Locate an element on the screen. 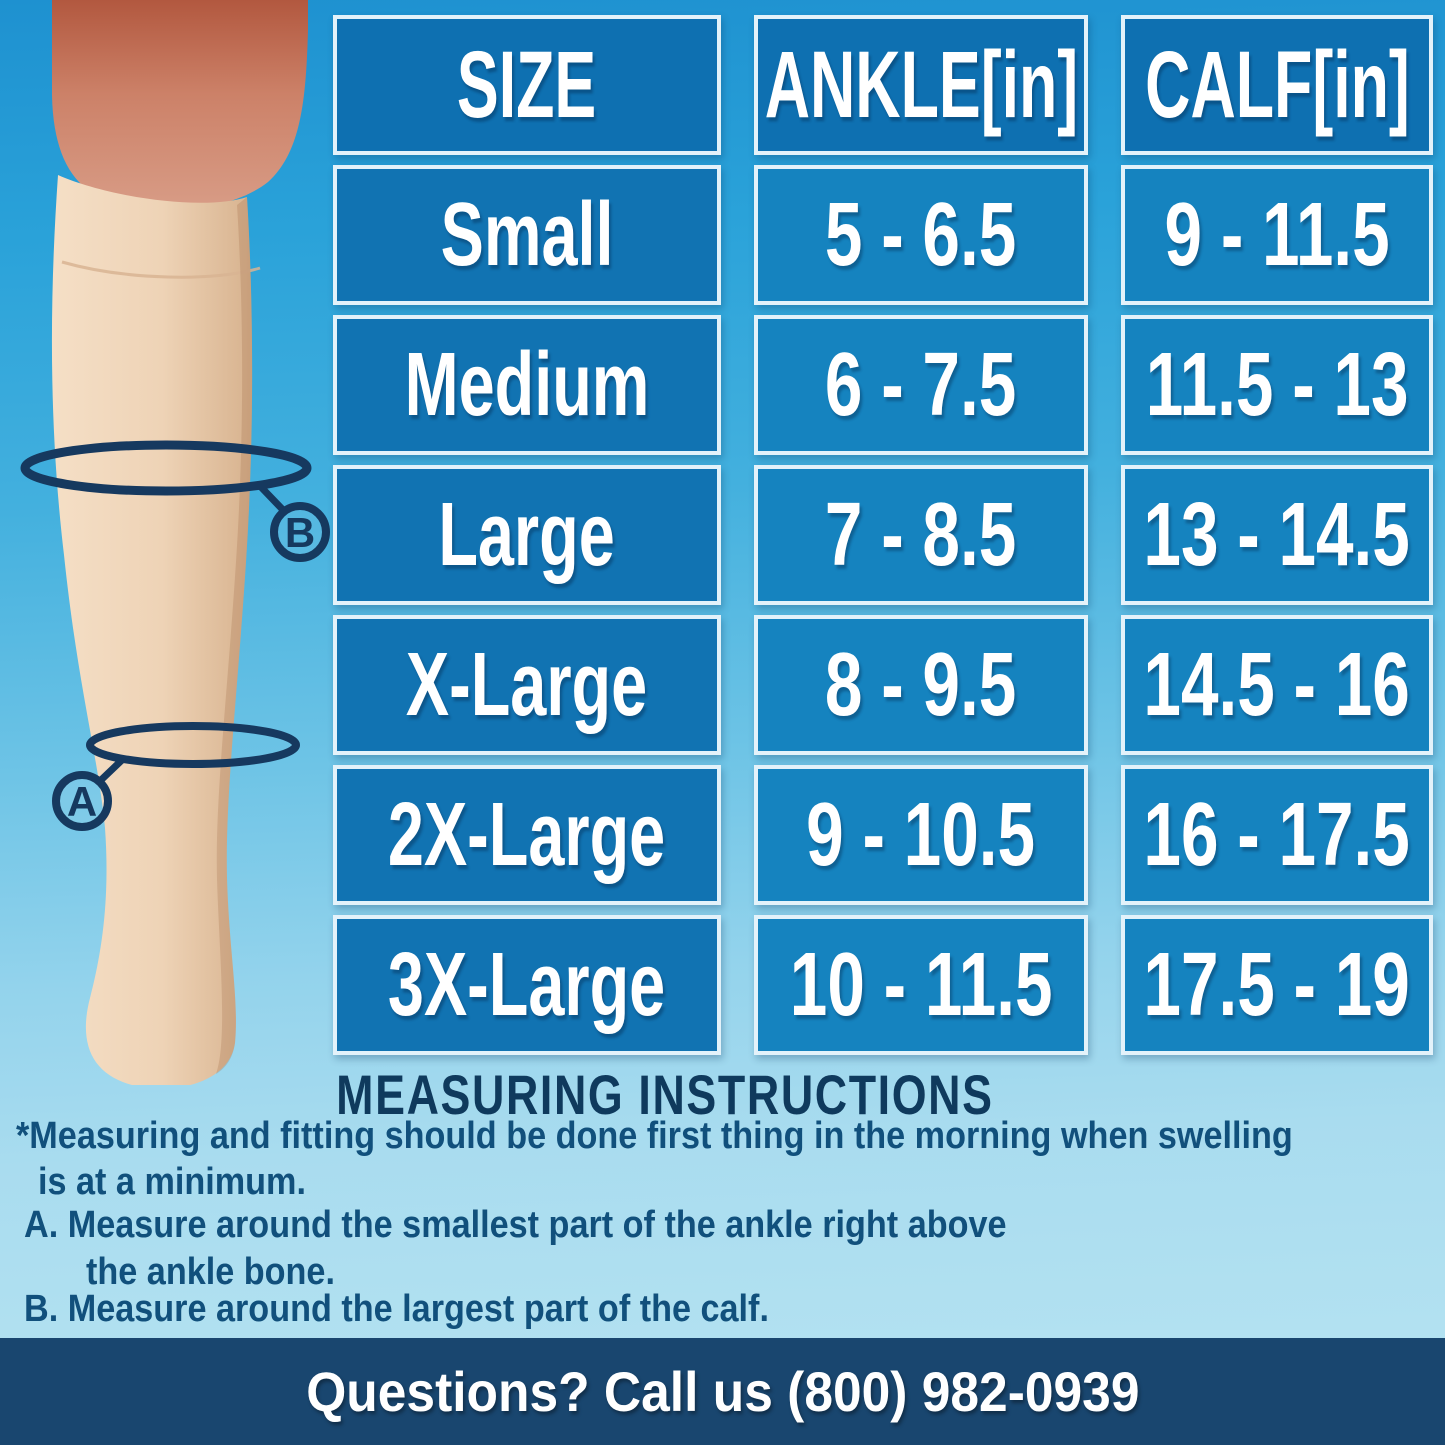  header-calf-label: CALF[in] is located at coordinates (1277, 84).